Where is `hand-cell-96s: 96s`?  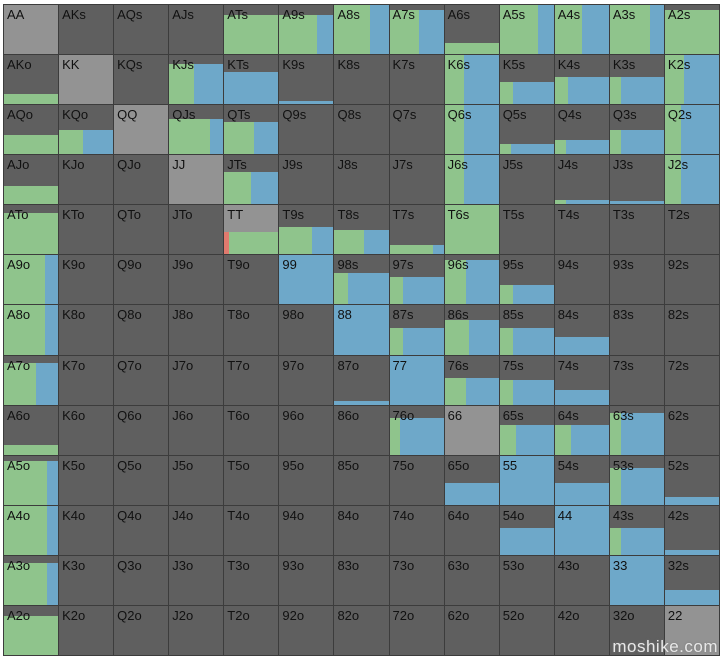 hand-cell-96s: 96s is located at coordinates (472, 280).